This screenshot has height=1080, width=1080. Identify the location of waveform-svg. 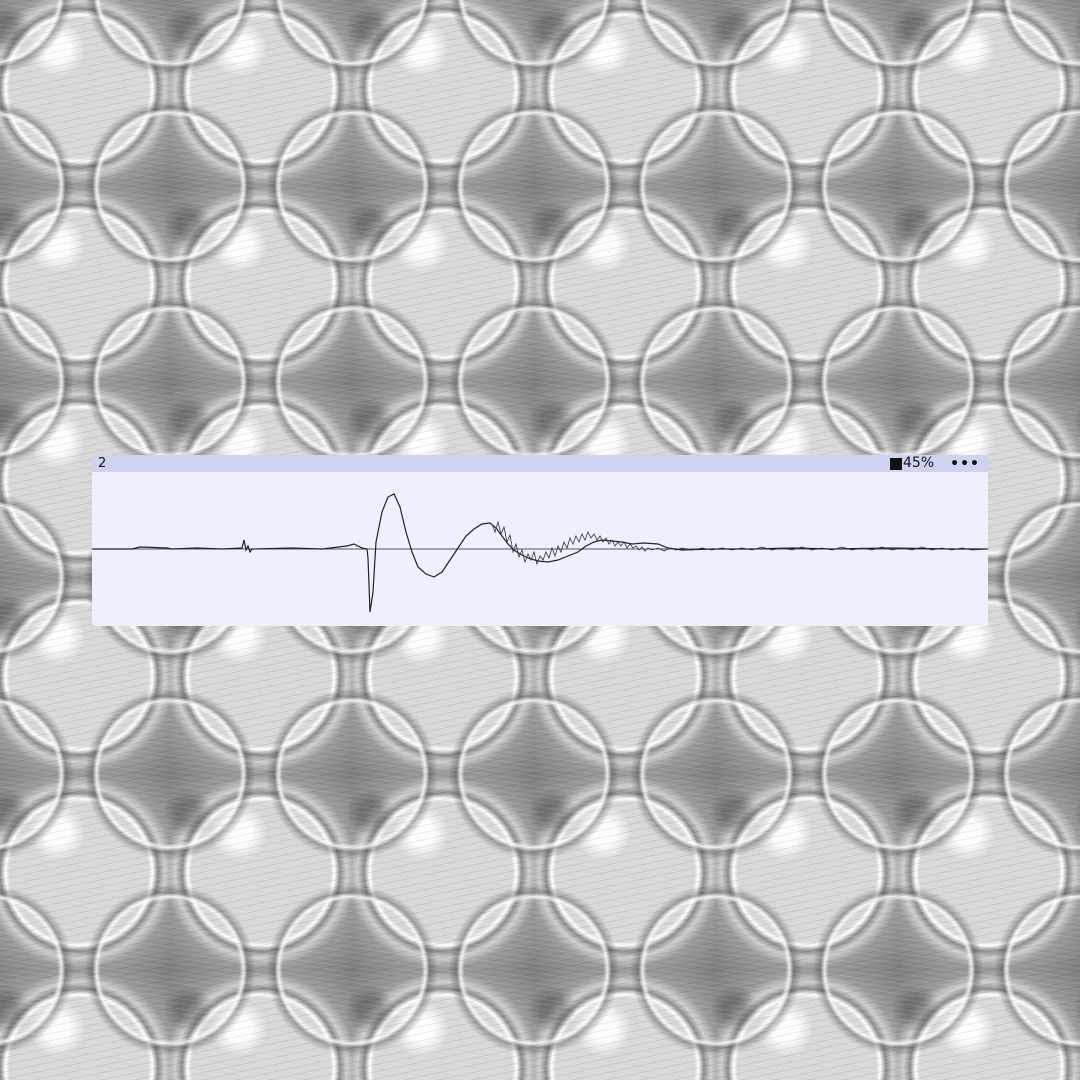
(540, 553).